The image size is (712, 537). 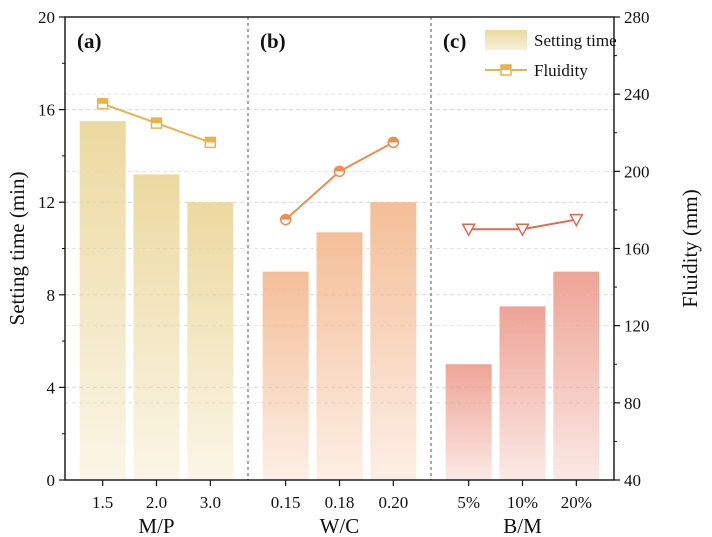 I want to click on y-right-tick-label: 280, so click(x=637, y=17).